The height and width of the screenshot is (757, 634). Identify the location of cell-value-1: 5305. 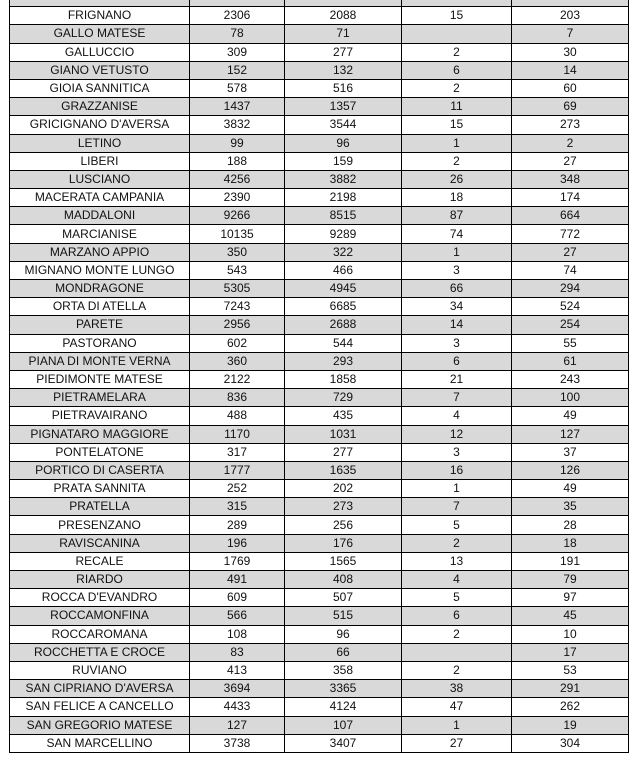
(237, 288).